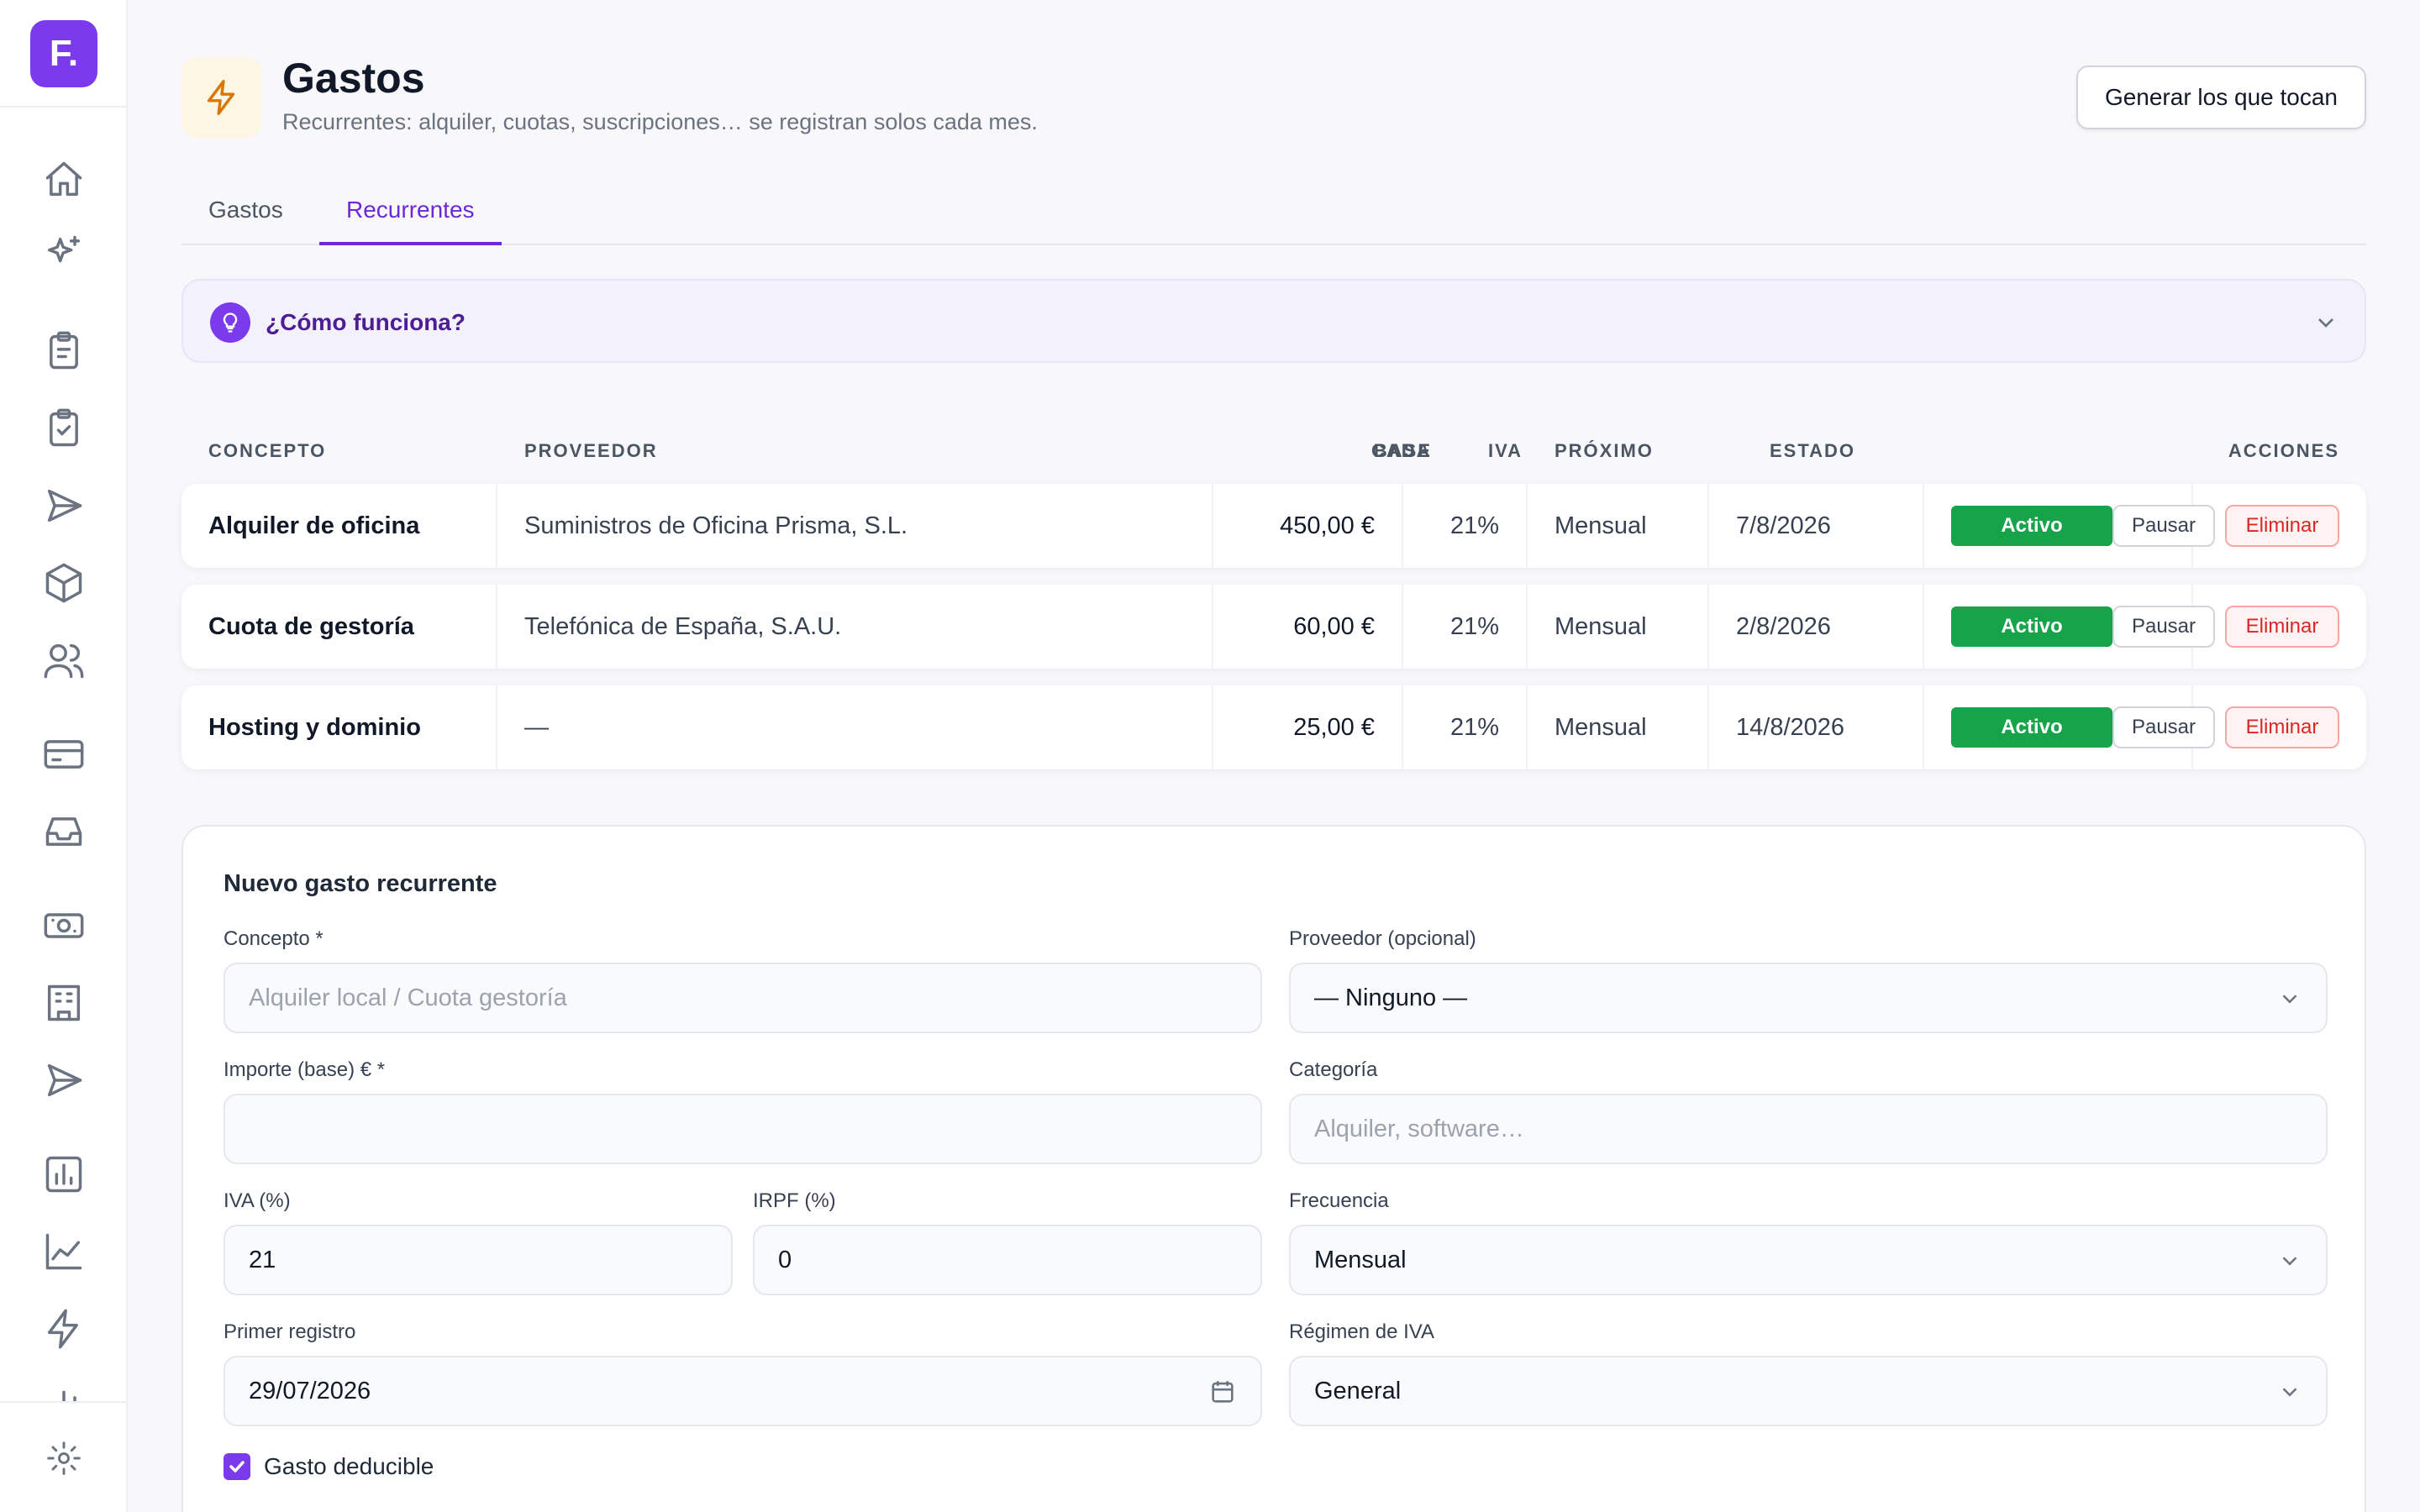 This screenshot has width=2420, height=1512. What do you see at coordinates (855, 526) in the screenshot?
I see `supplier-cell: Suministros de Oficina Prisma, S.L.` at bounding box center [855, 526].